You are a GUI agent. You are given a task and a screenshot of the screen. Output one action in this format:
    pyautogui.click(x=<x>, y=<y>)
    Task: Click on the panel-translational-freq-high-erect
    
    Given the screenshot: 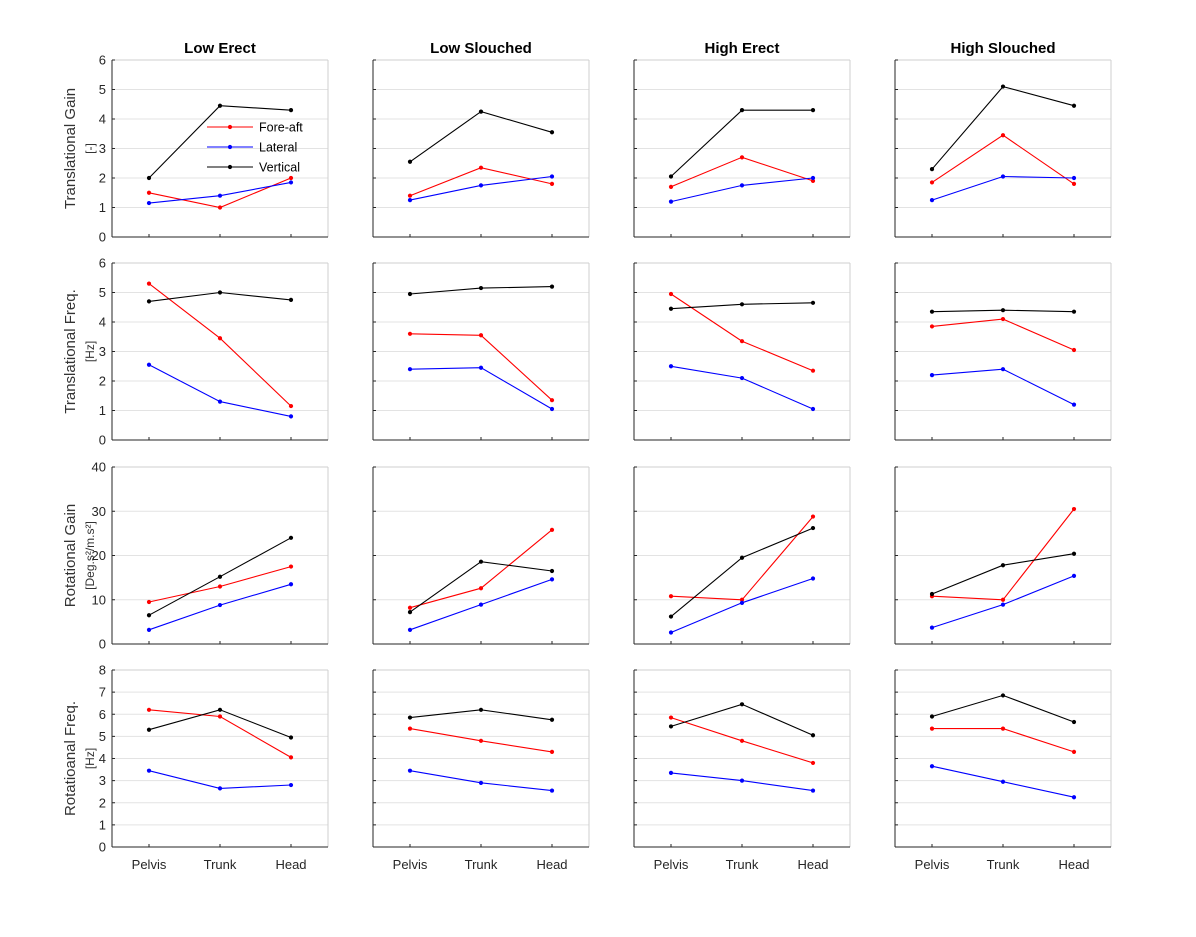 What is the action you would take?
    pyautogui.click(x=742, y=351)
    